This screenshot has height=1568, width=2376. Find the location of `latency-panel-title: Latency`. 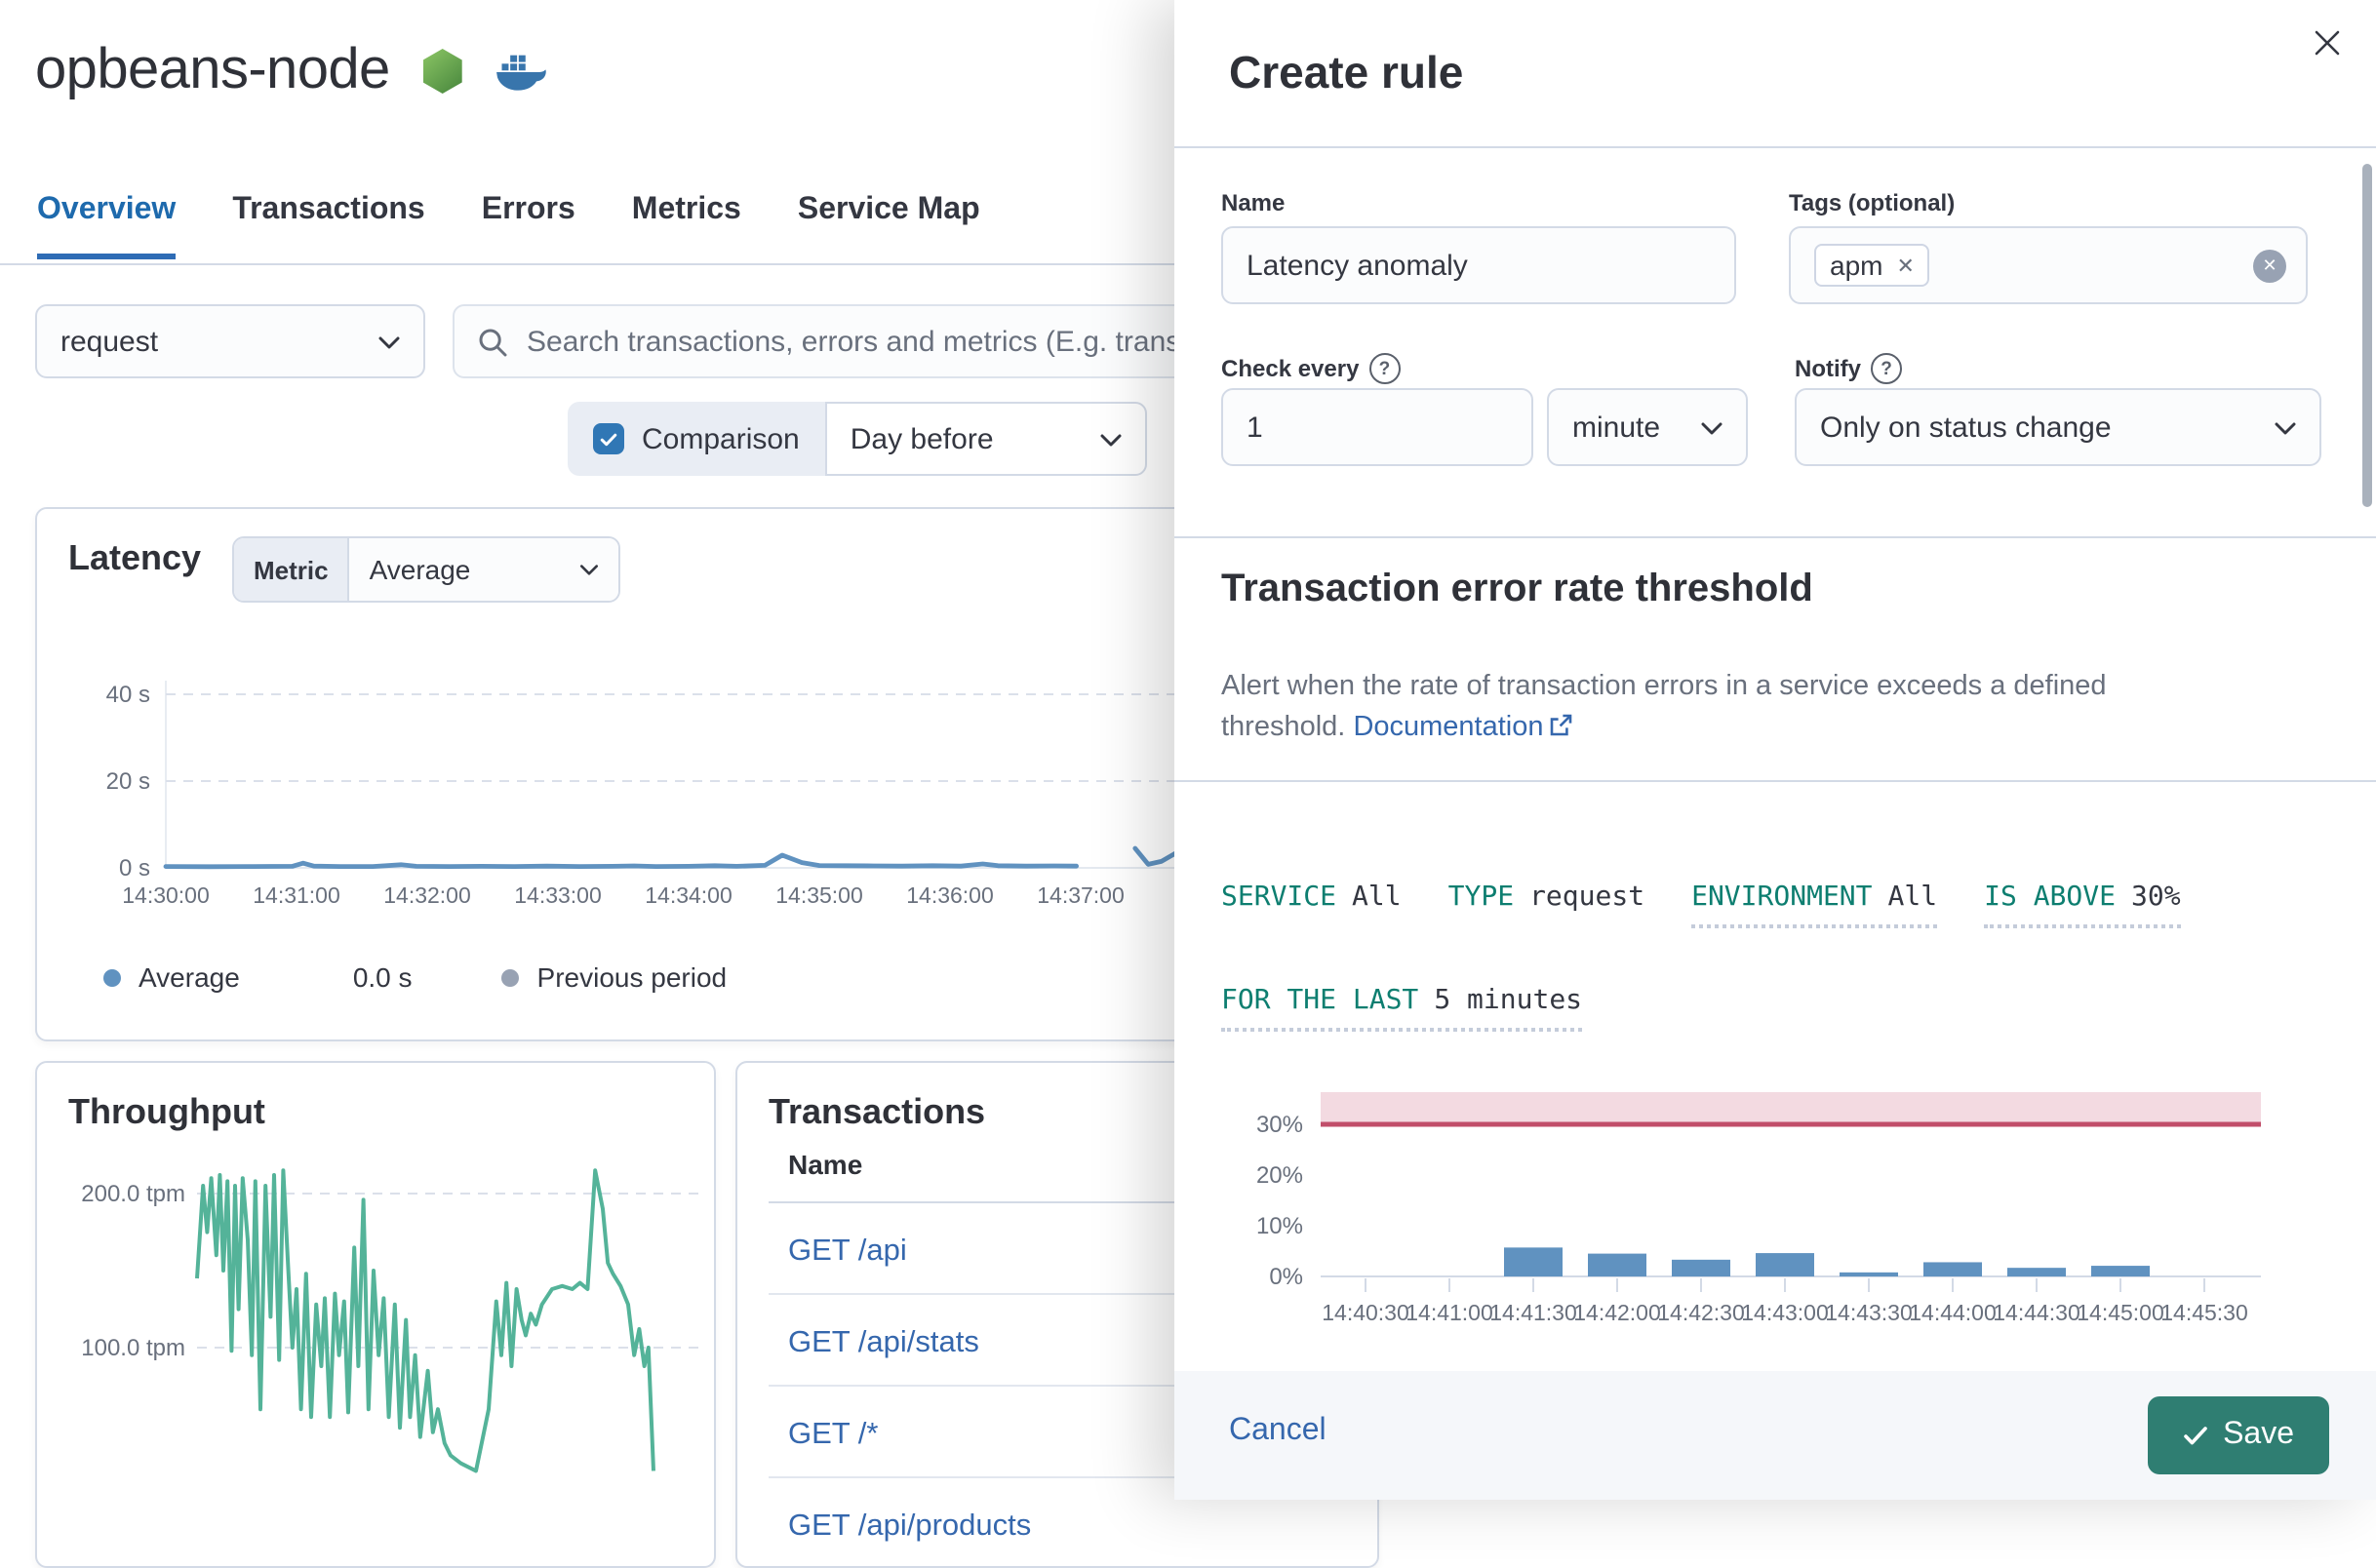

latency-panel-title: Latency is located at coordinates (135, 557).